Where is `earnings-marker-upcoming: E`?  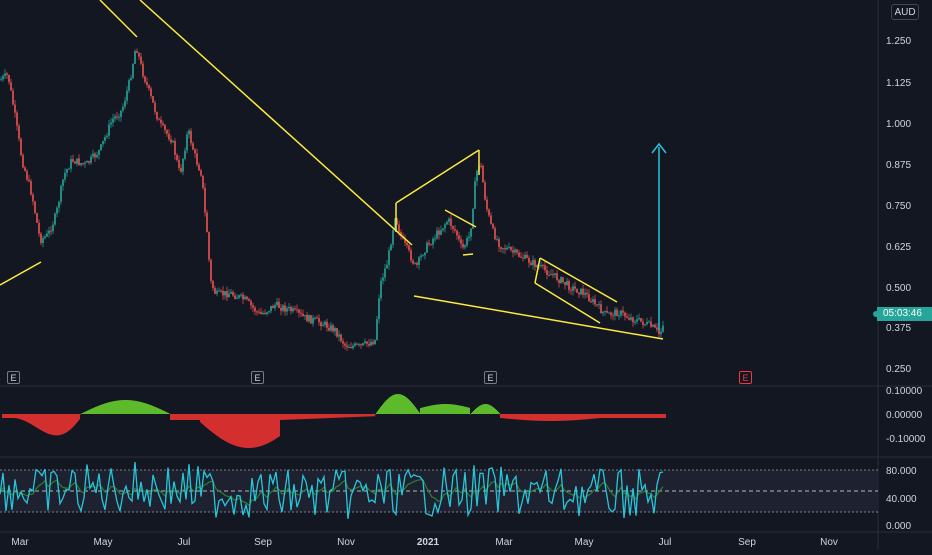 earnings-marker-upcoming: E is located at coordinates (745, 377).